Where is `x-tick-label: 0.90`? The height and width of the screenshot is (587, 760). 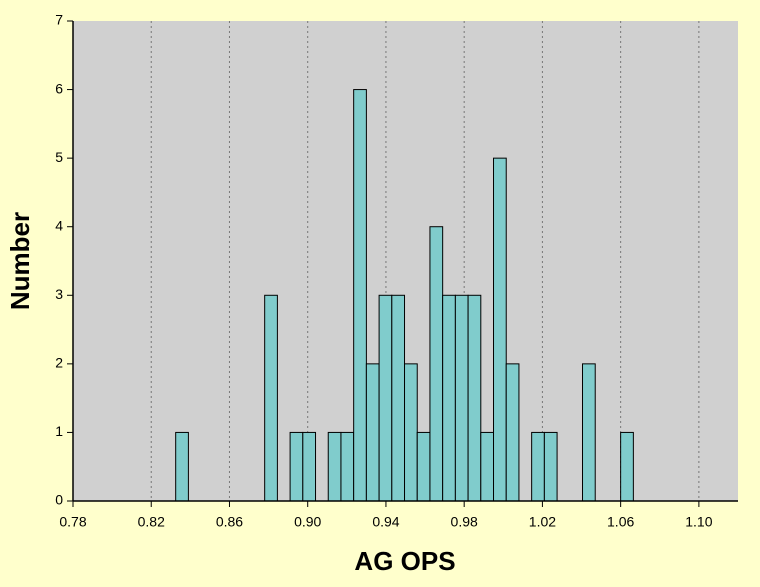 x-tick-label: 0.90 is located at coordinates (307, 522).